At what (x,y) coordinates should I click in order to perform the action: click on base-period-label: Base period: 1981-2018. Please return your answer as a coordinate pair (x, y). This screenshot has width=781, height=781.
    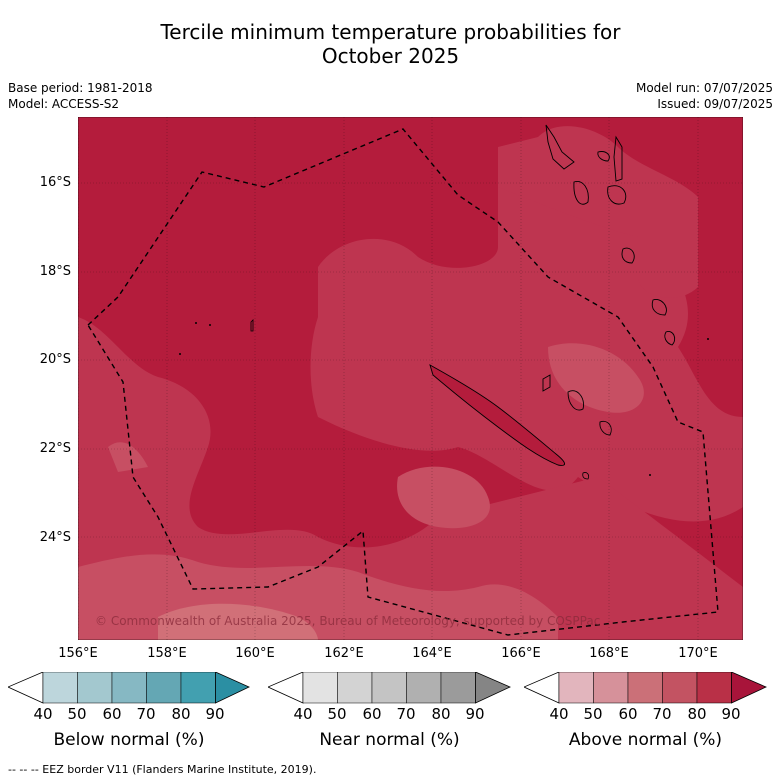
    Looking at the image, I should click on (80, 88).